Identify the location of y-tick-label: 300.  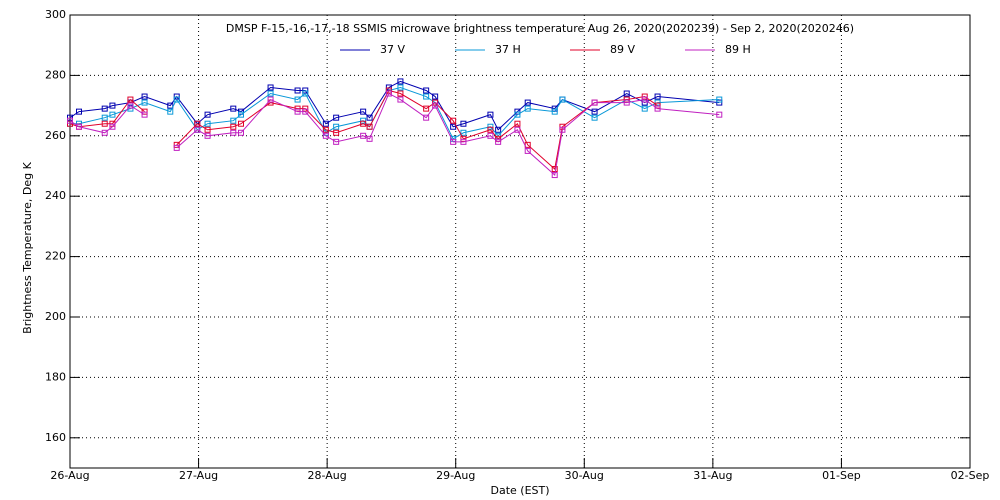
(55, 14).